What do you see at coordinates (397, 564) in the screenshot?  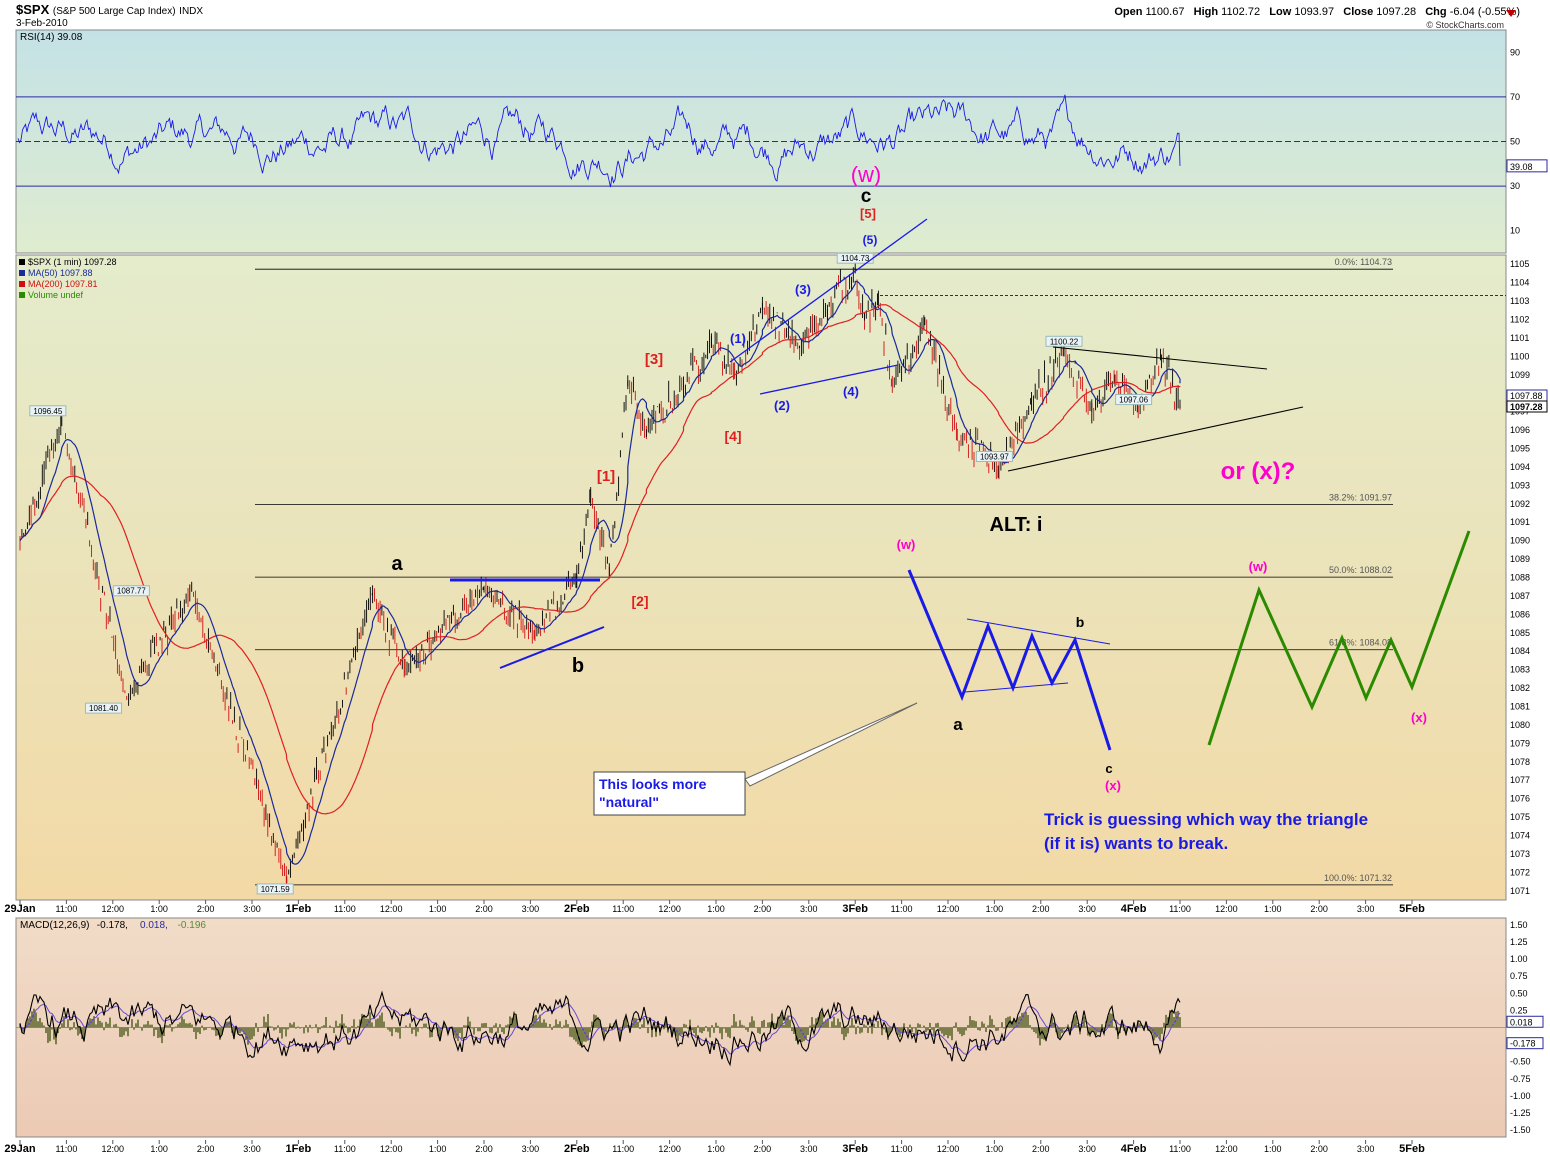 I see `wave-label: a` at bounding box center [397, 564].